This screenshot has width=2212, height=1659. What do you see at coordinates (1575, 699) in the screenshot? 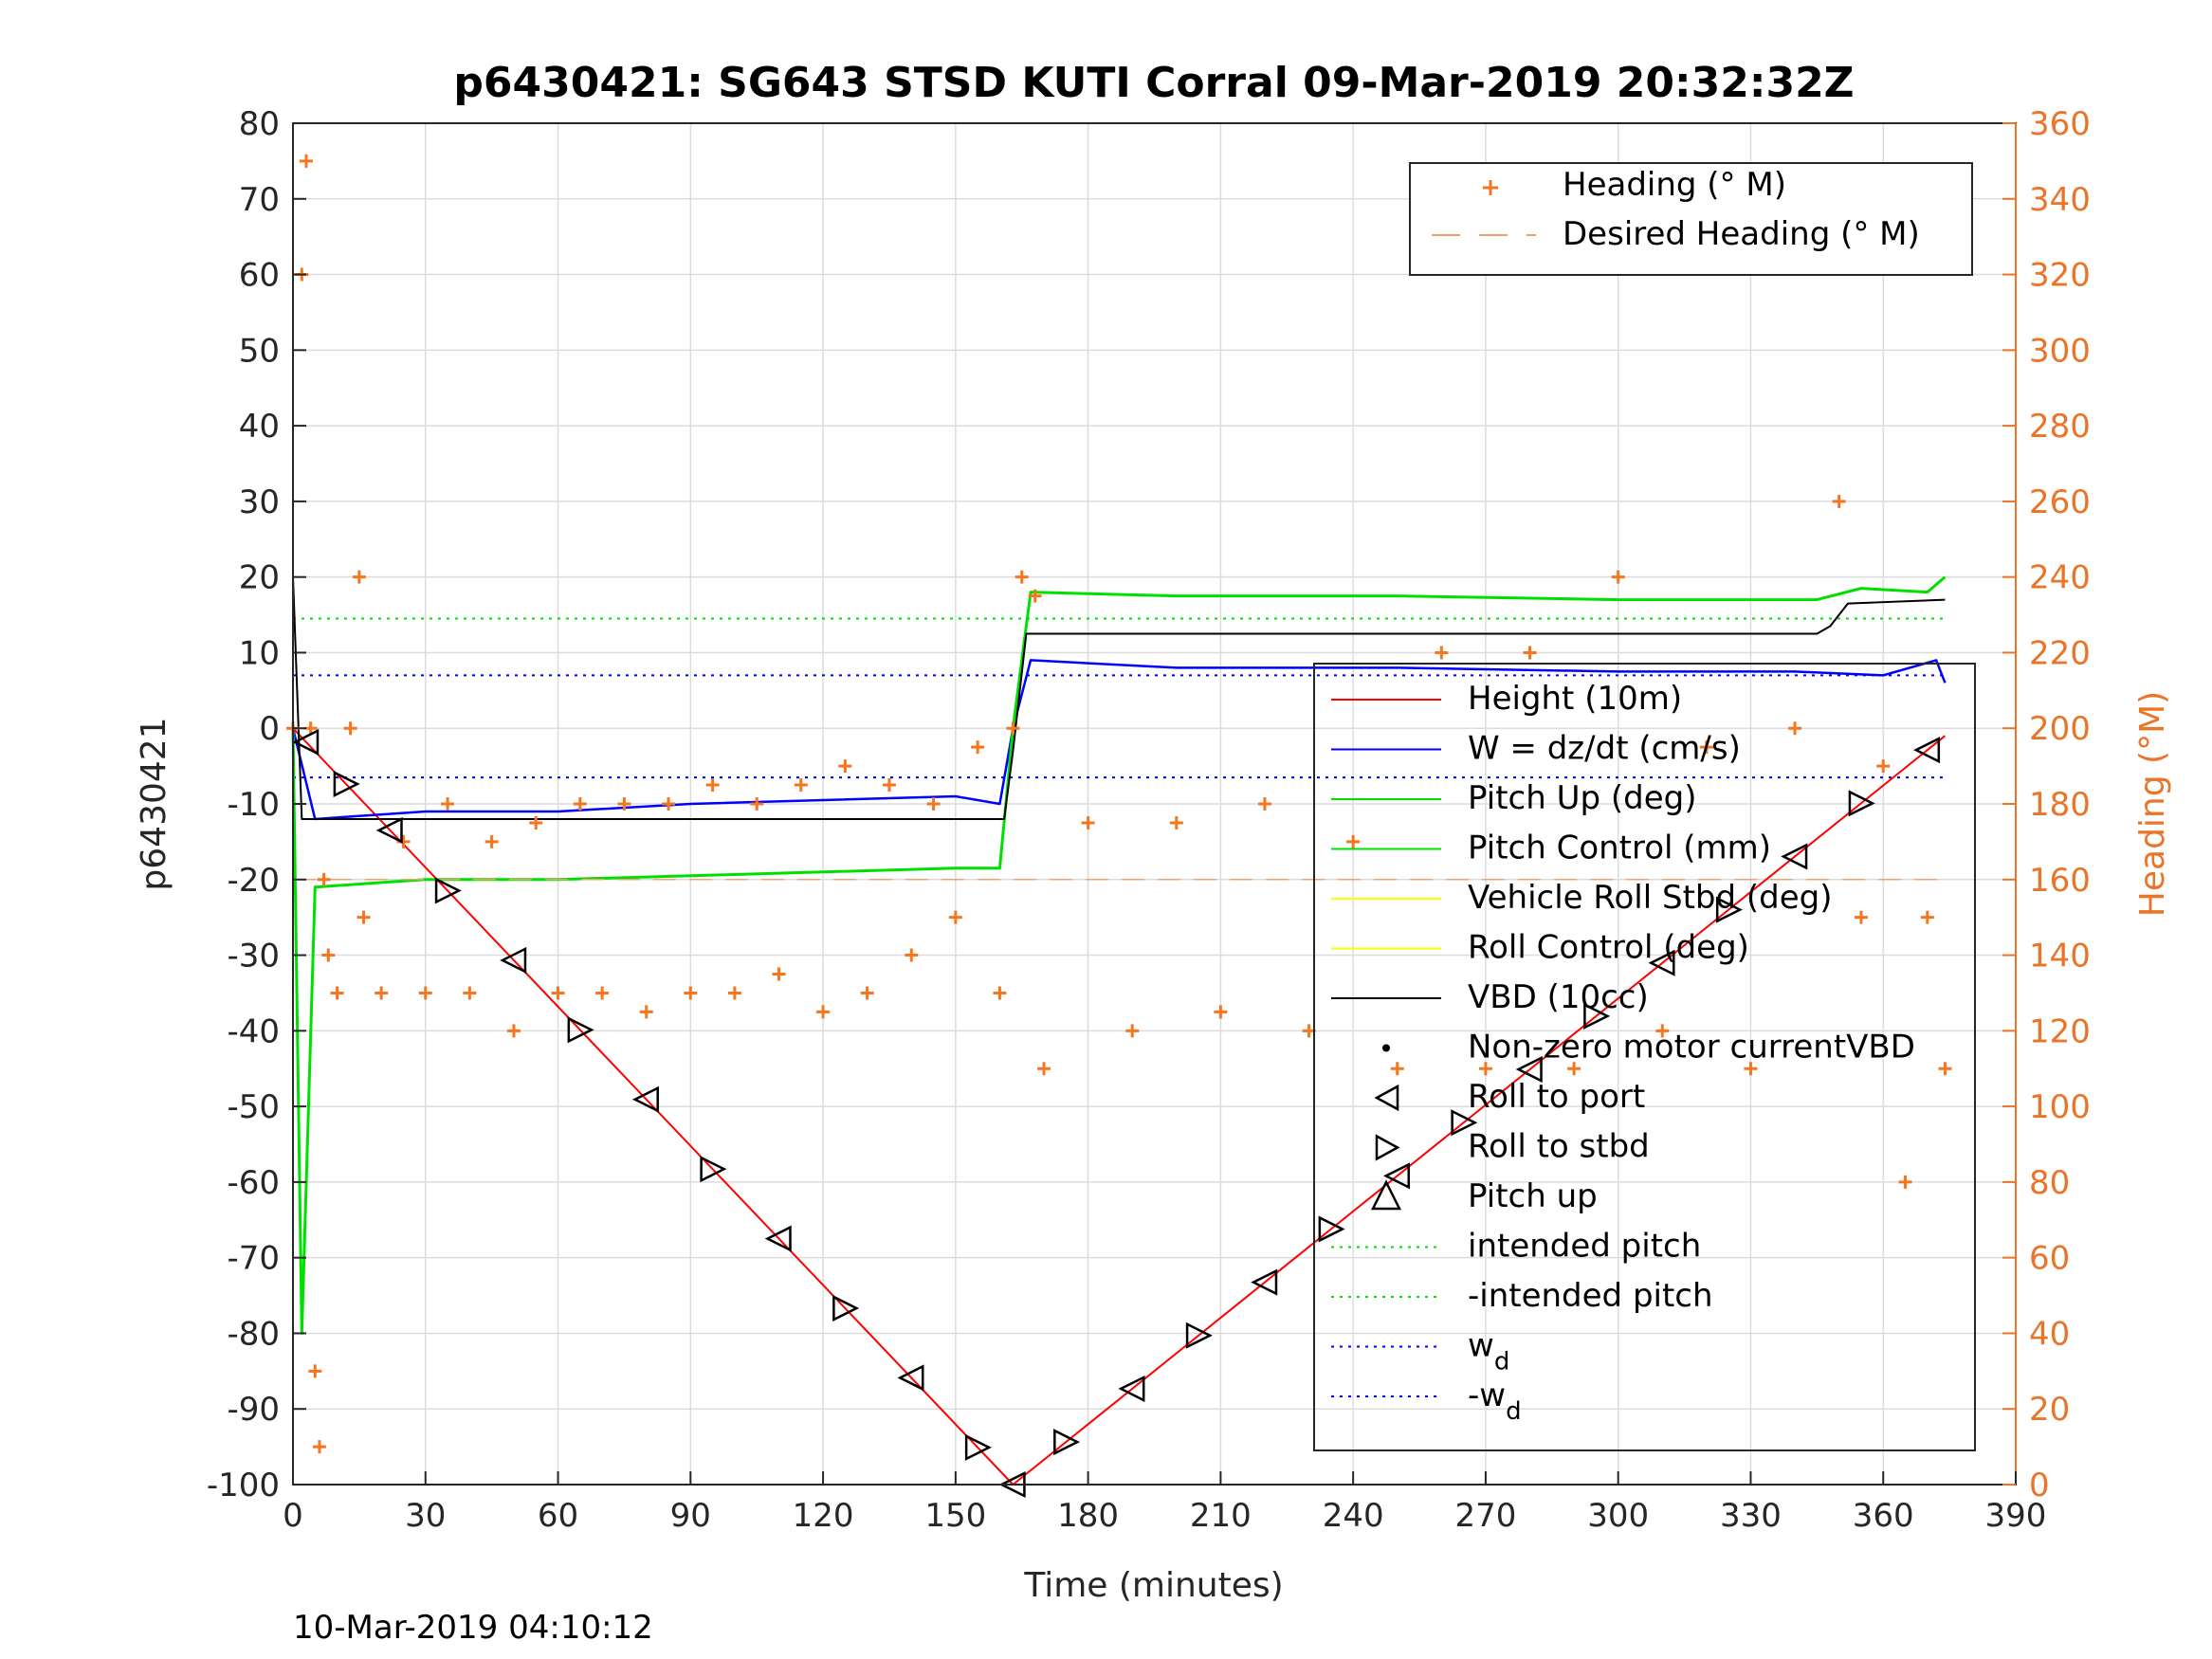
I see `legend-label: Height (10m)` at bounding box center [1575, 699].